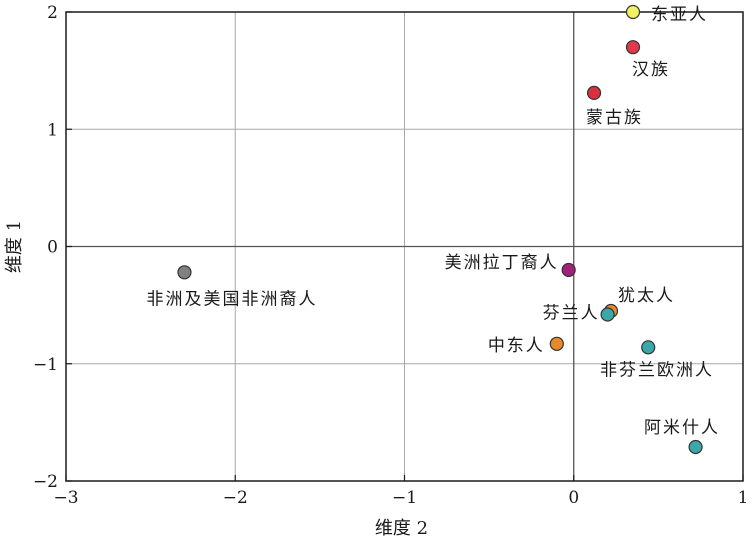  What do you see at coordinates (682, 428) in the screenshot?
I see `point-label: 阿米什人` at bounding box center [682, 428].